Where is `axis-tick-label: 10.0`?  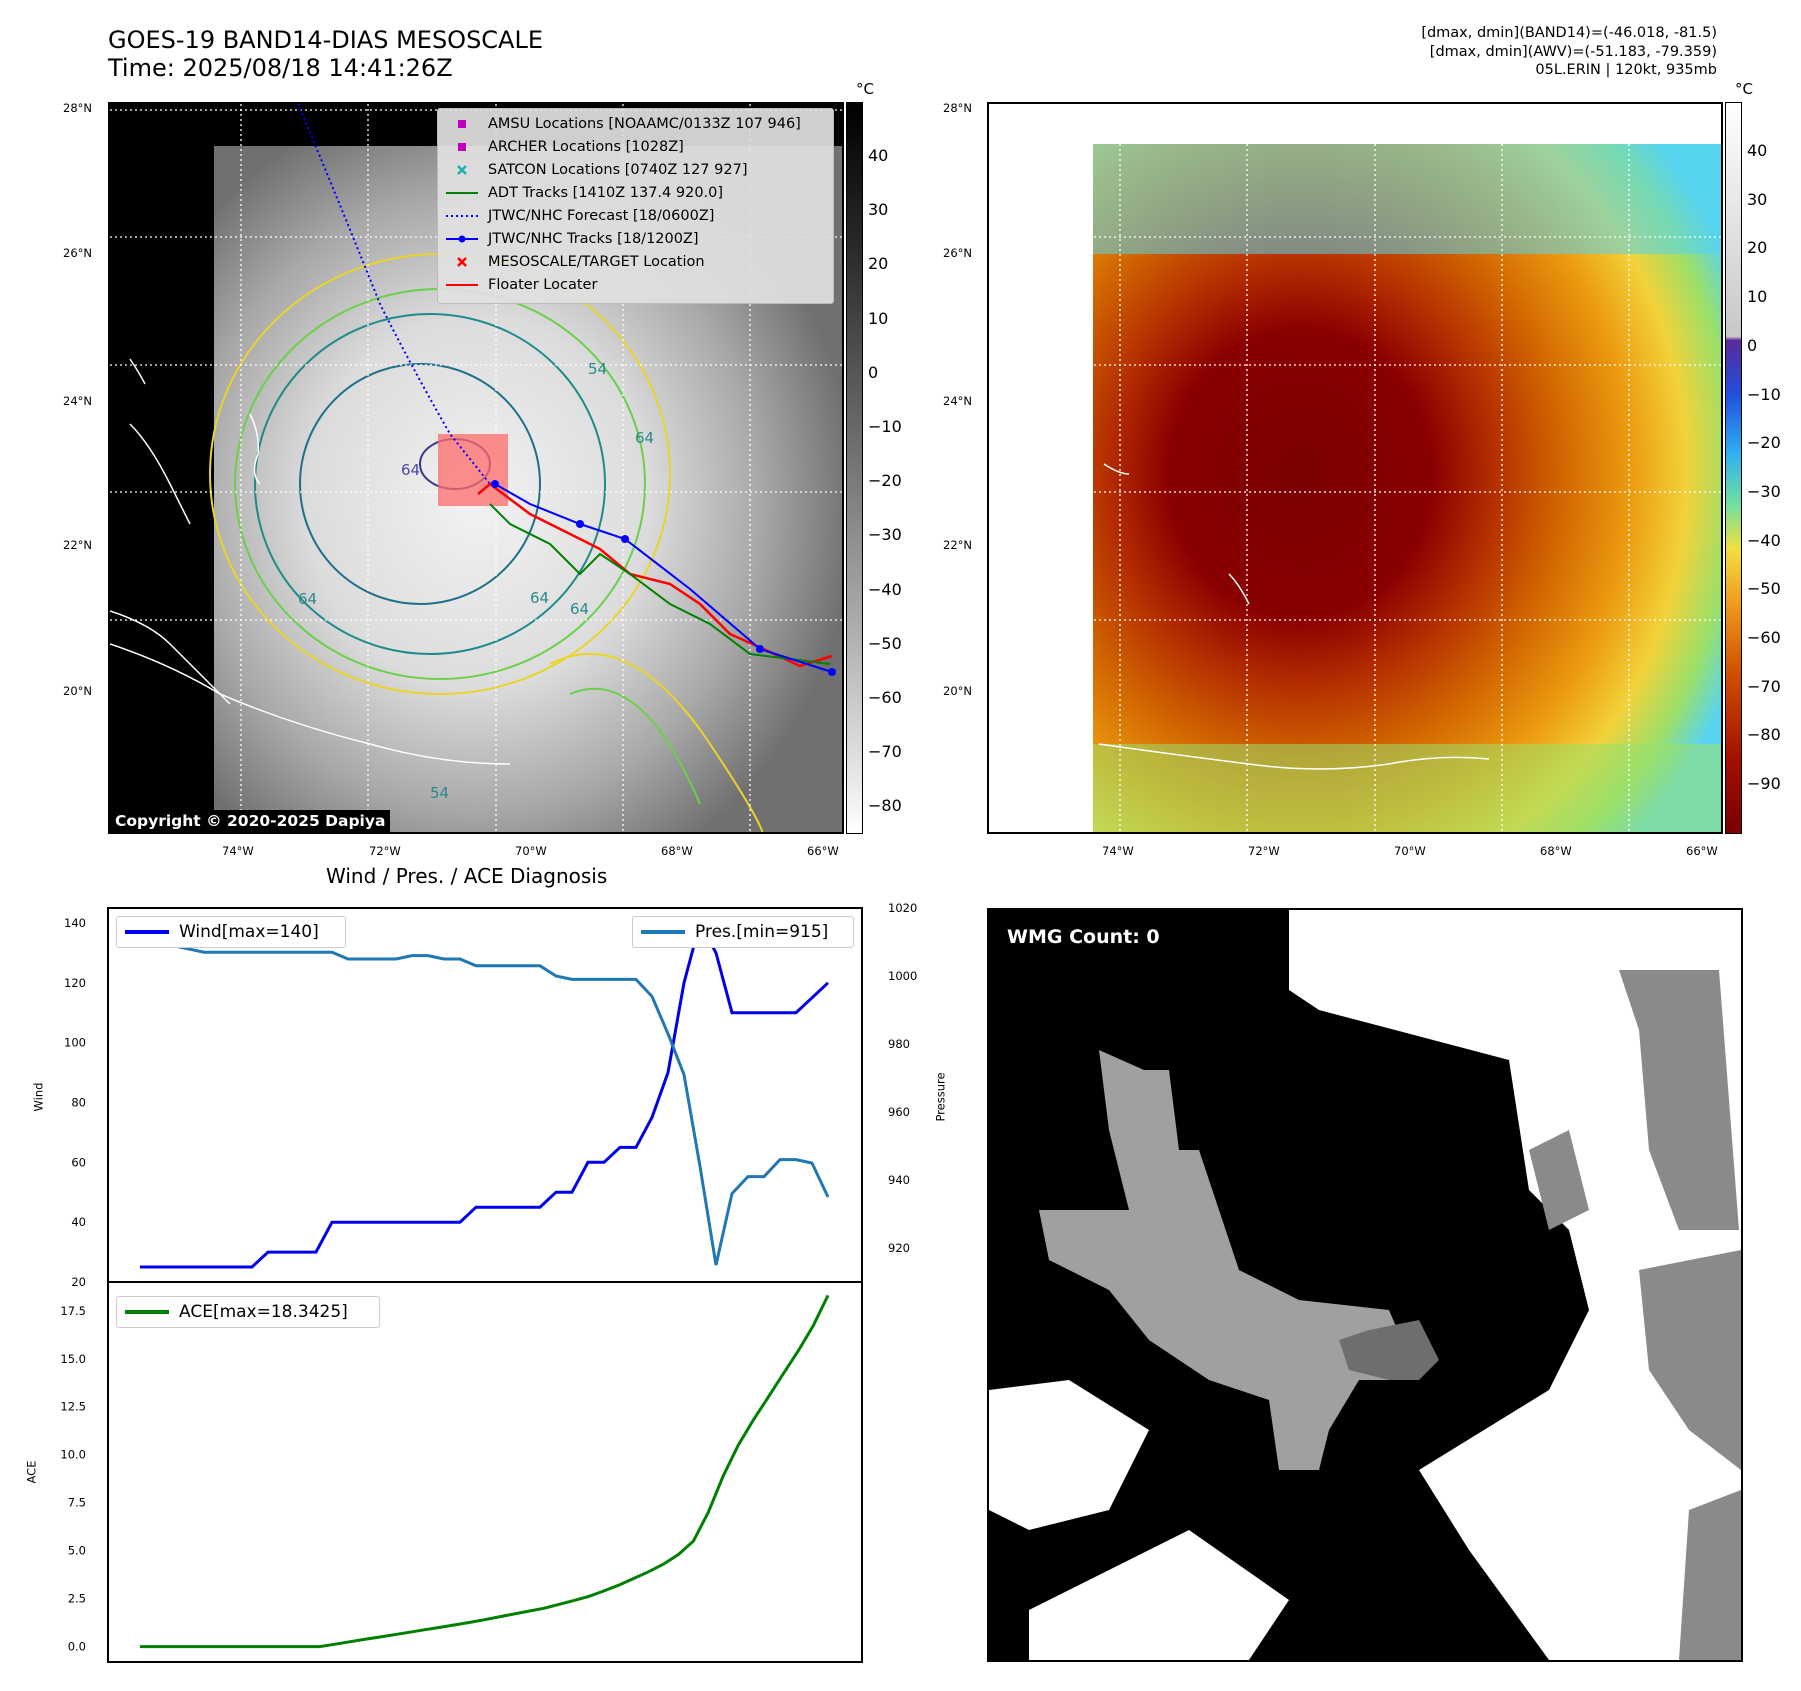 axis-tick-label: 10.0 is located at coordinates (73, 1455).